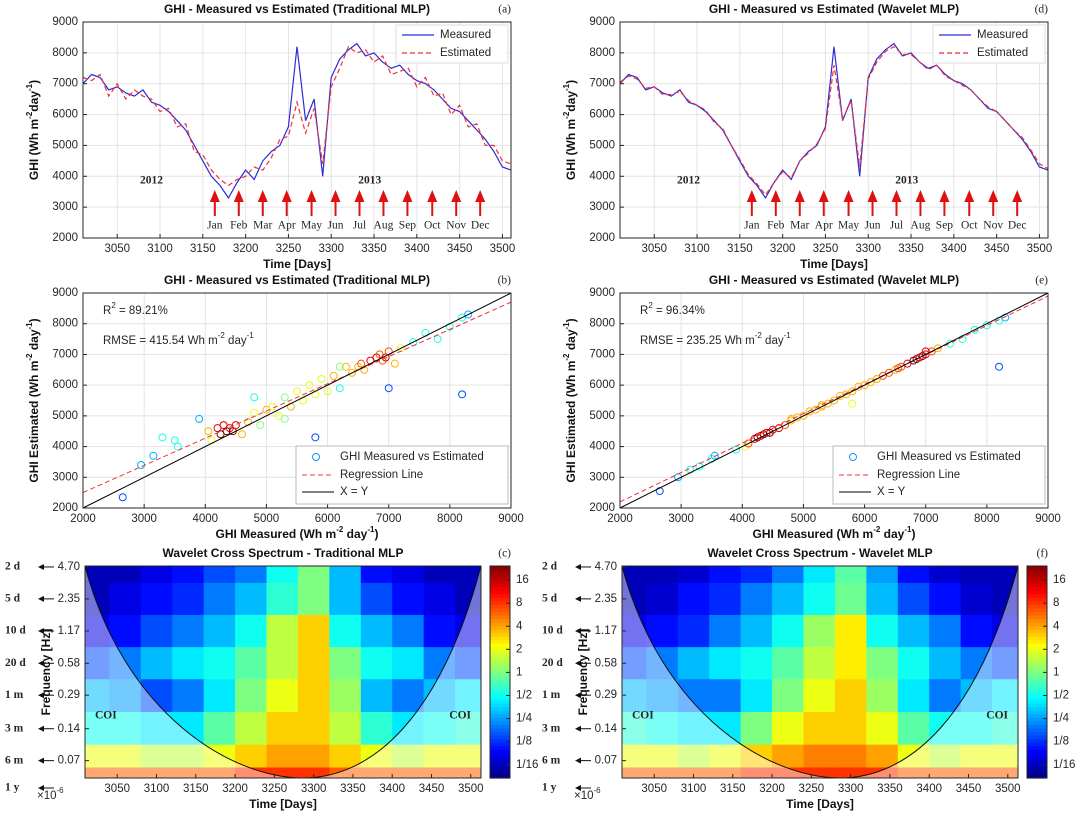 This screenshot has width=1082, height=818. What do you see at coordinates (65, 145) in the screenshot?
I see `y-tick-label: 5000` at bounding box center [65, 145].